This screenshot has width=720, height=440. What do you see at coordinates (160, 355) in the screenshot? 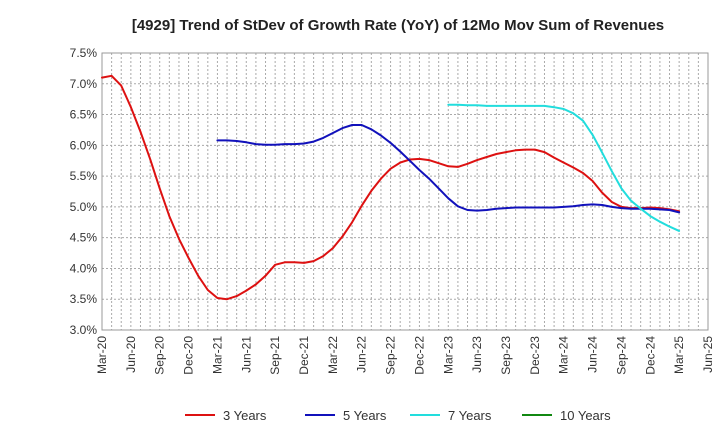
I see `x-tick-label: Sep-20` at bounding box center [160, 355].